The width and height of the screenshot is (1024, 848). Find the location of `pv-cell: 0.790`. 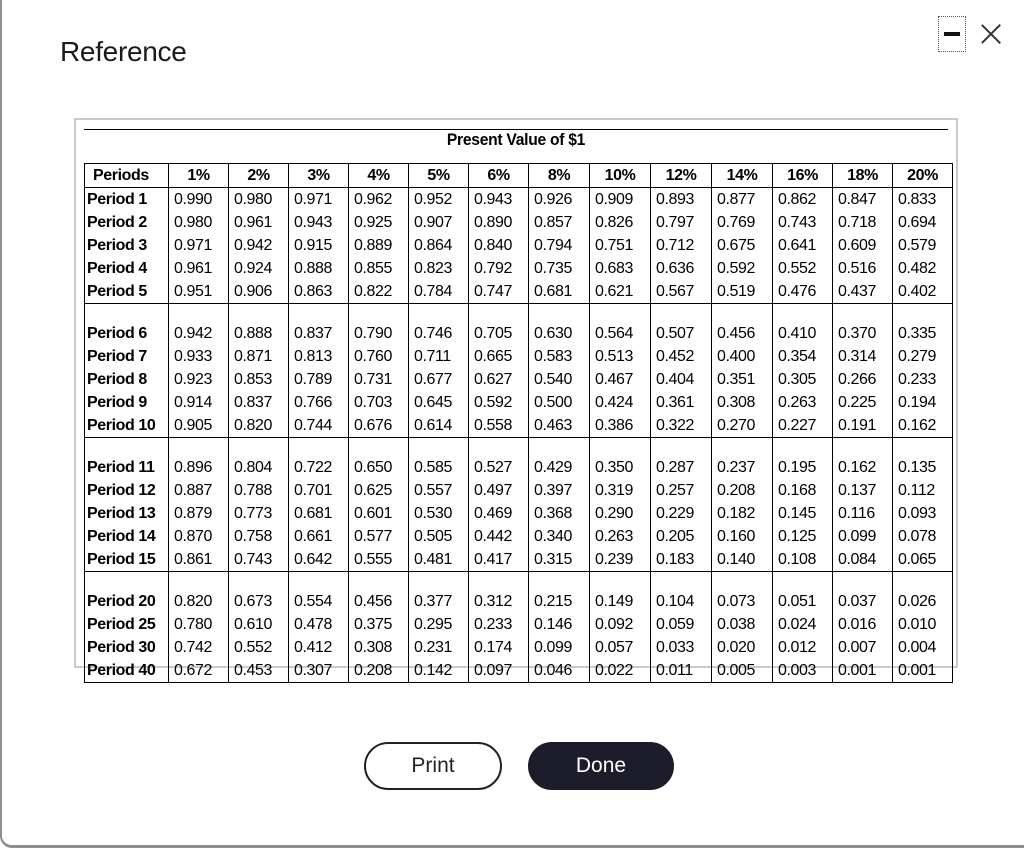

pv-cell: 0.790 is located at coordinates (378, 333).